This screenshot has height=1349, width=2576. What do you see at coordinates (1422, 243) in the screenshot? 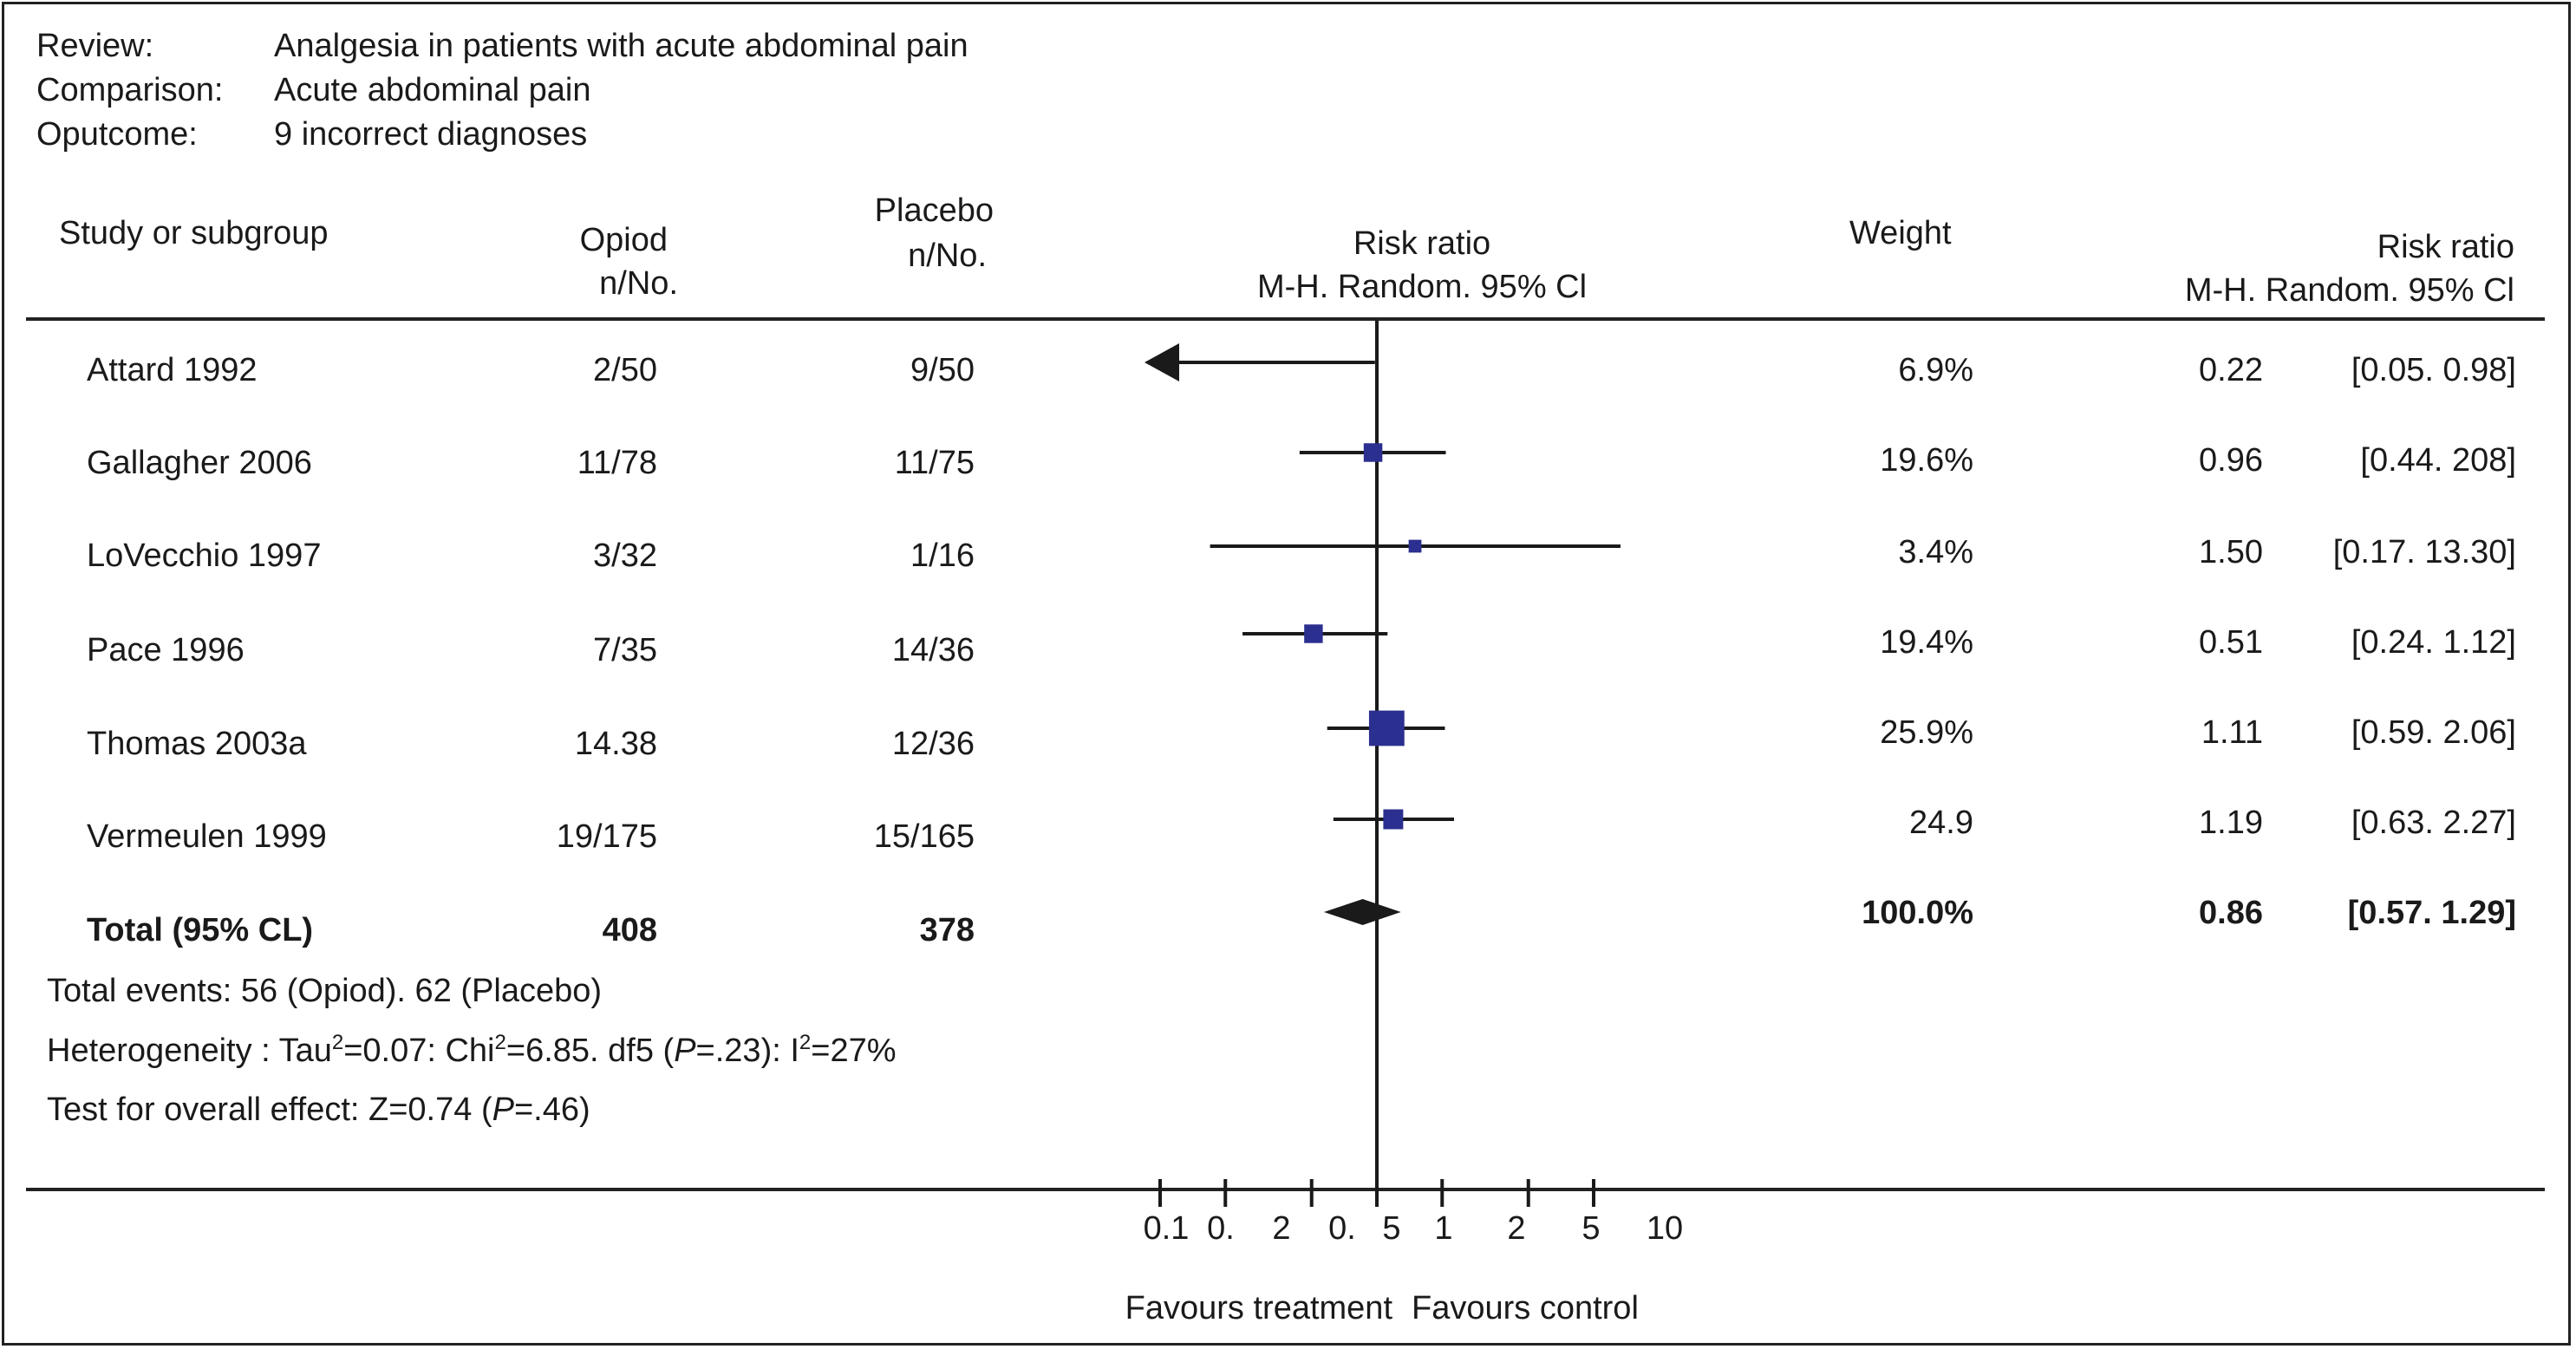
I see `header-rr-plot-1: Risk ratio` at bounding box center [1422, 243].